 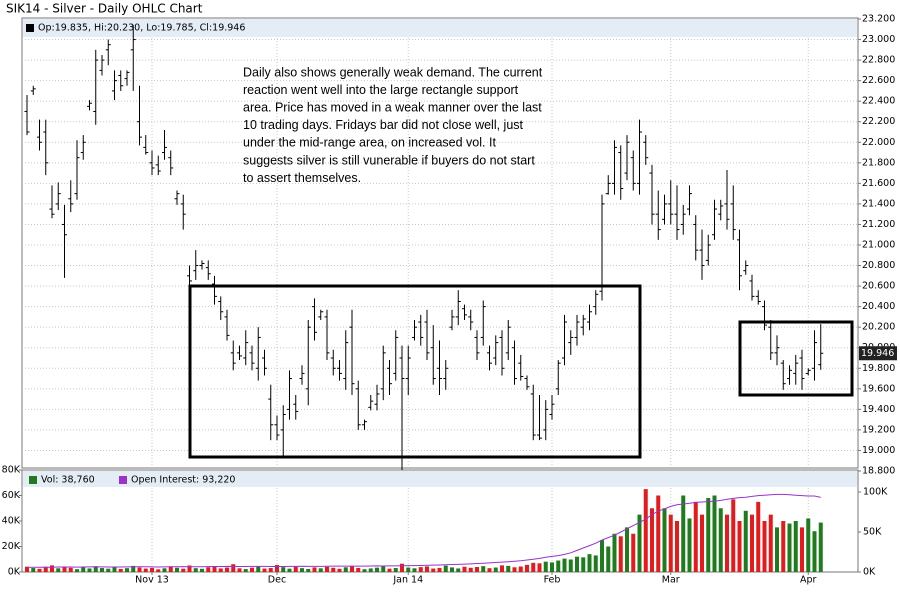 What do you see at coordinates (671, 580) in the screenshot?
I see `x-tick-label: Mar` at bounding box center [671, 580].